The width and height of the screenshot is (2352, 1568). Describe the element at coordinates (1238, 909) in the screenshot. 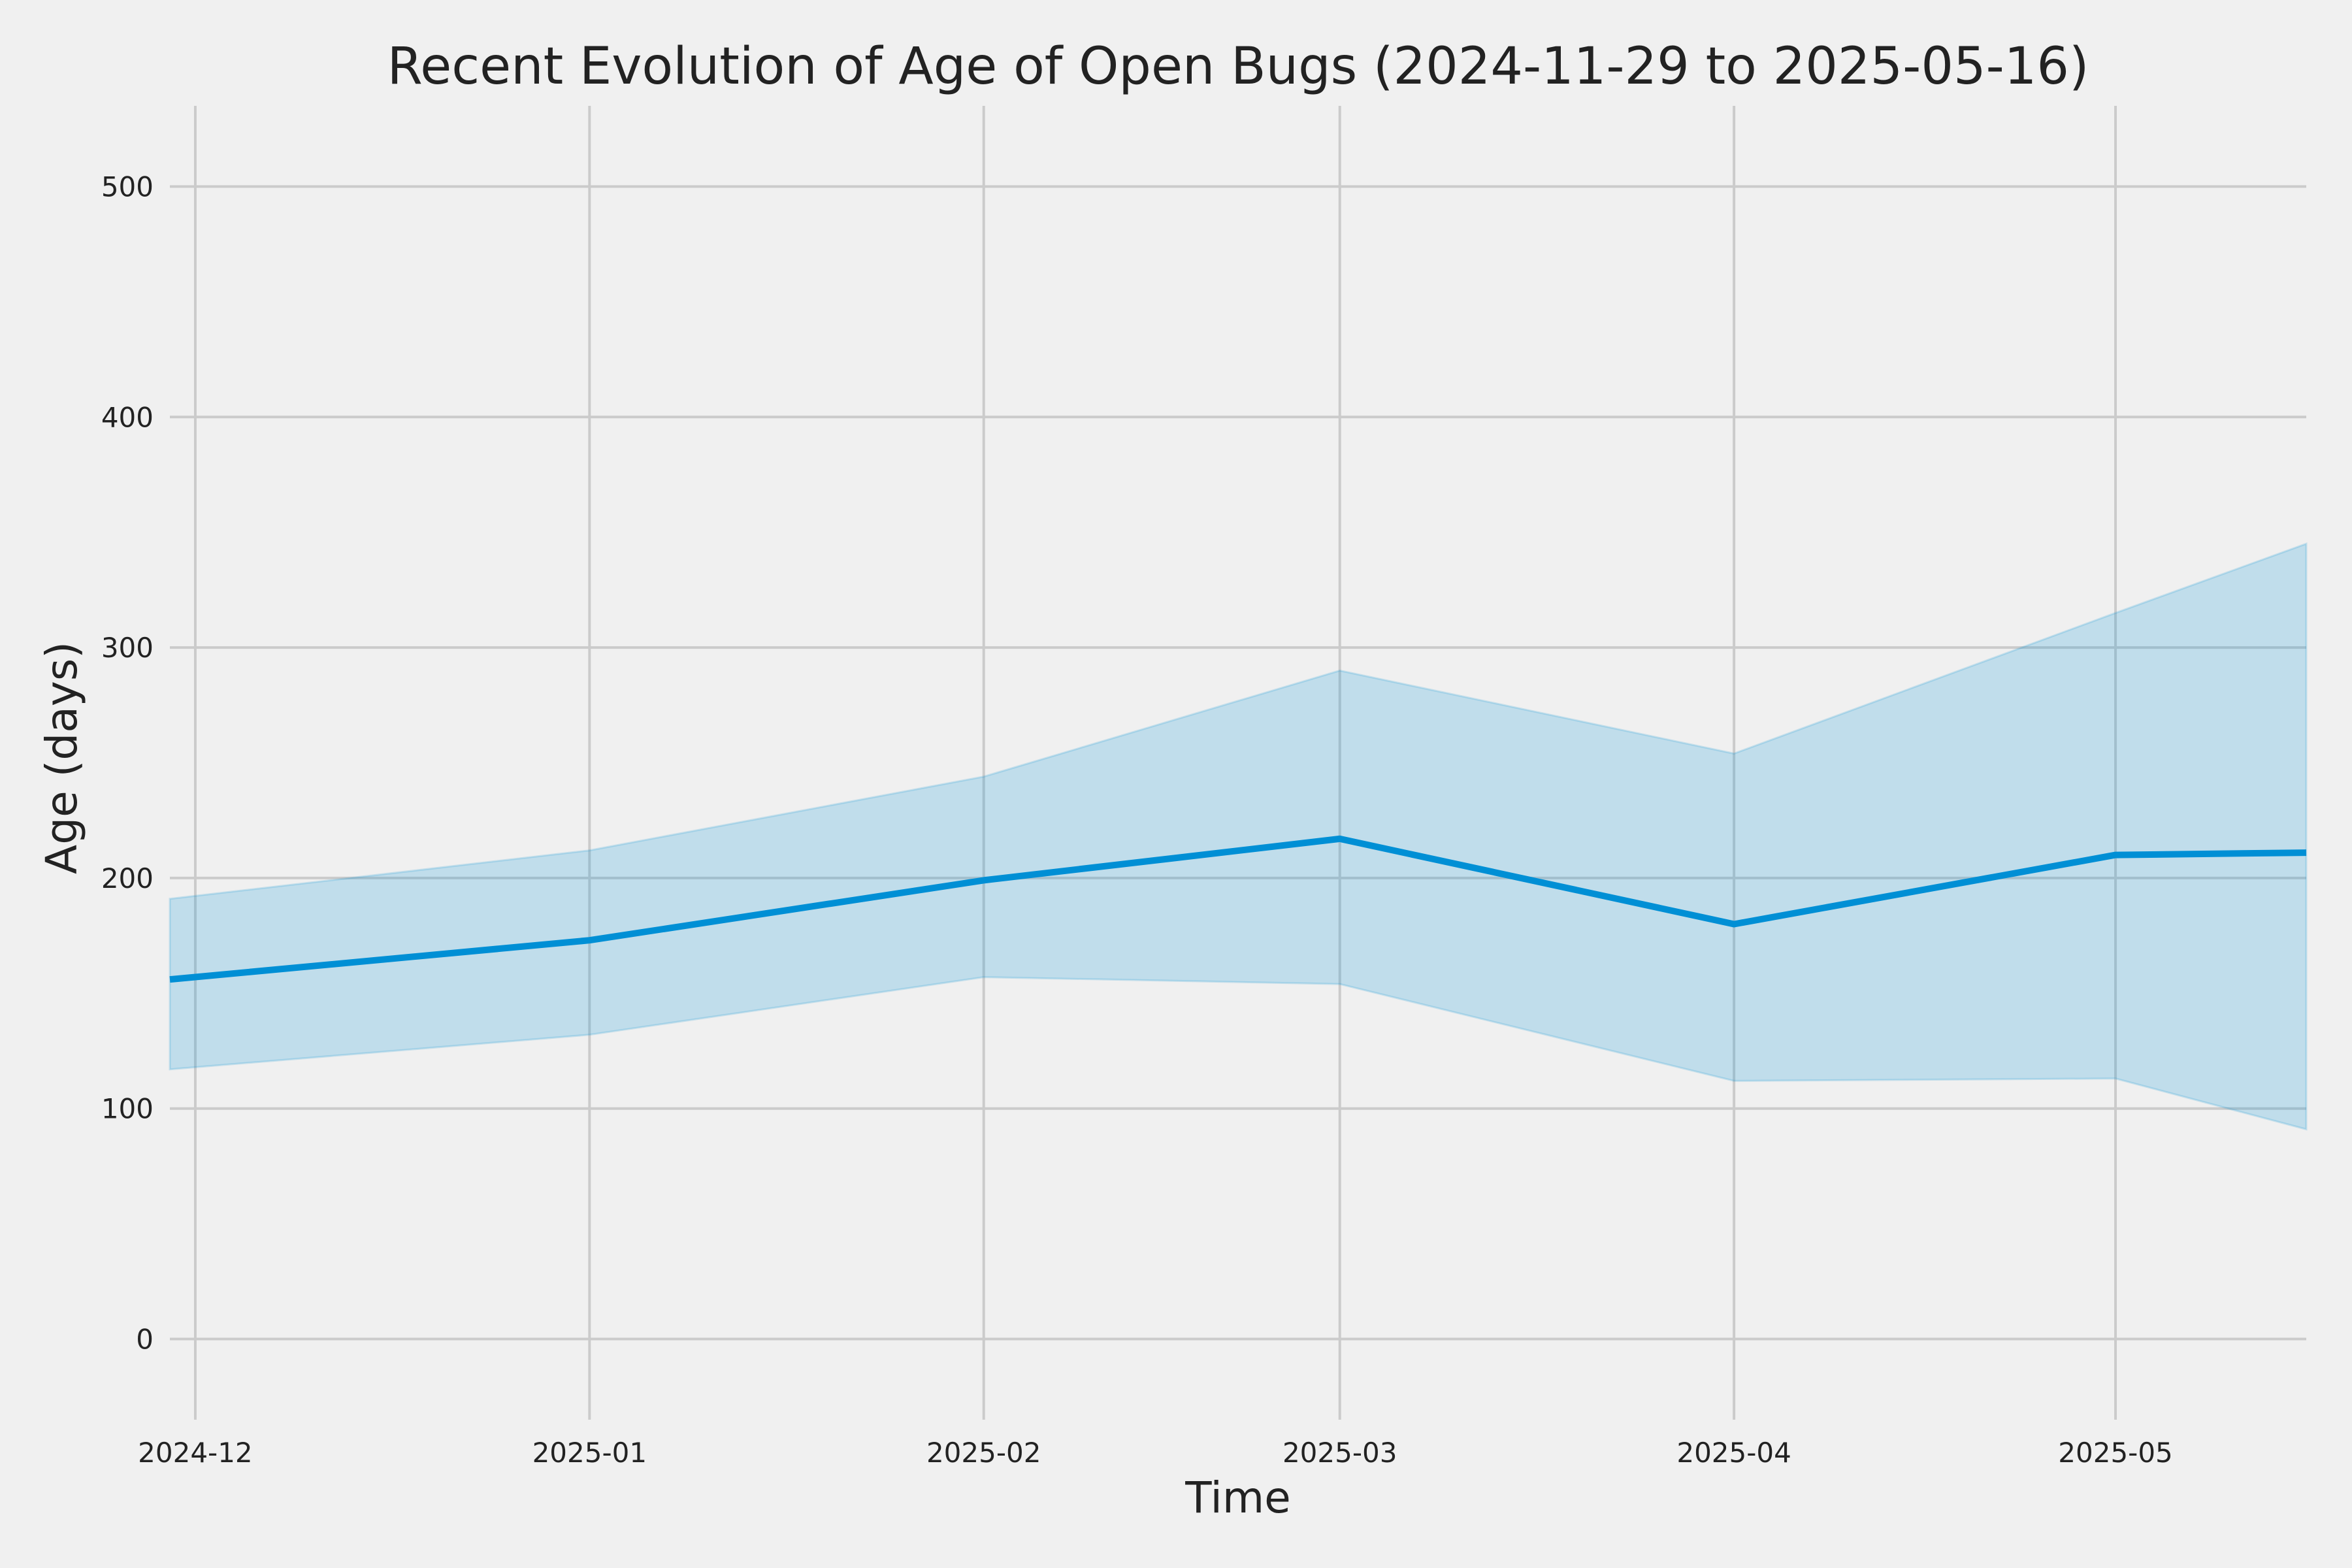

I see `series-line-layer` at that location.